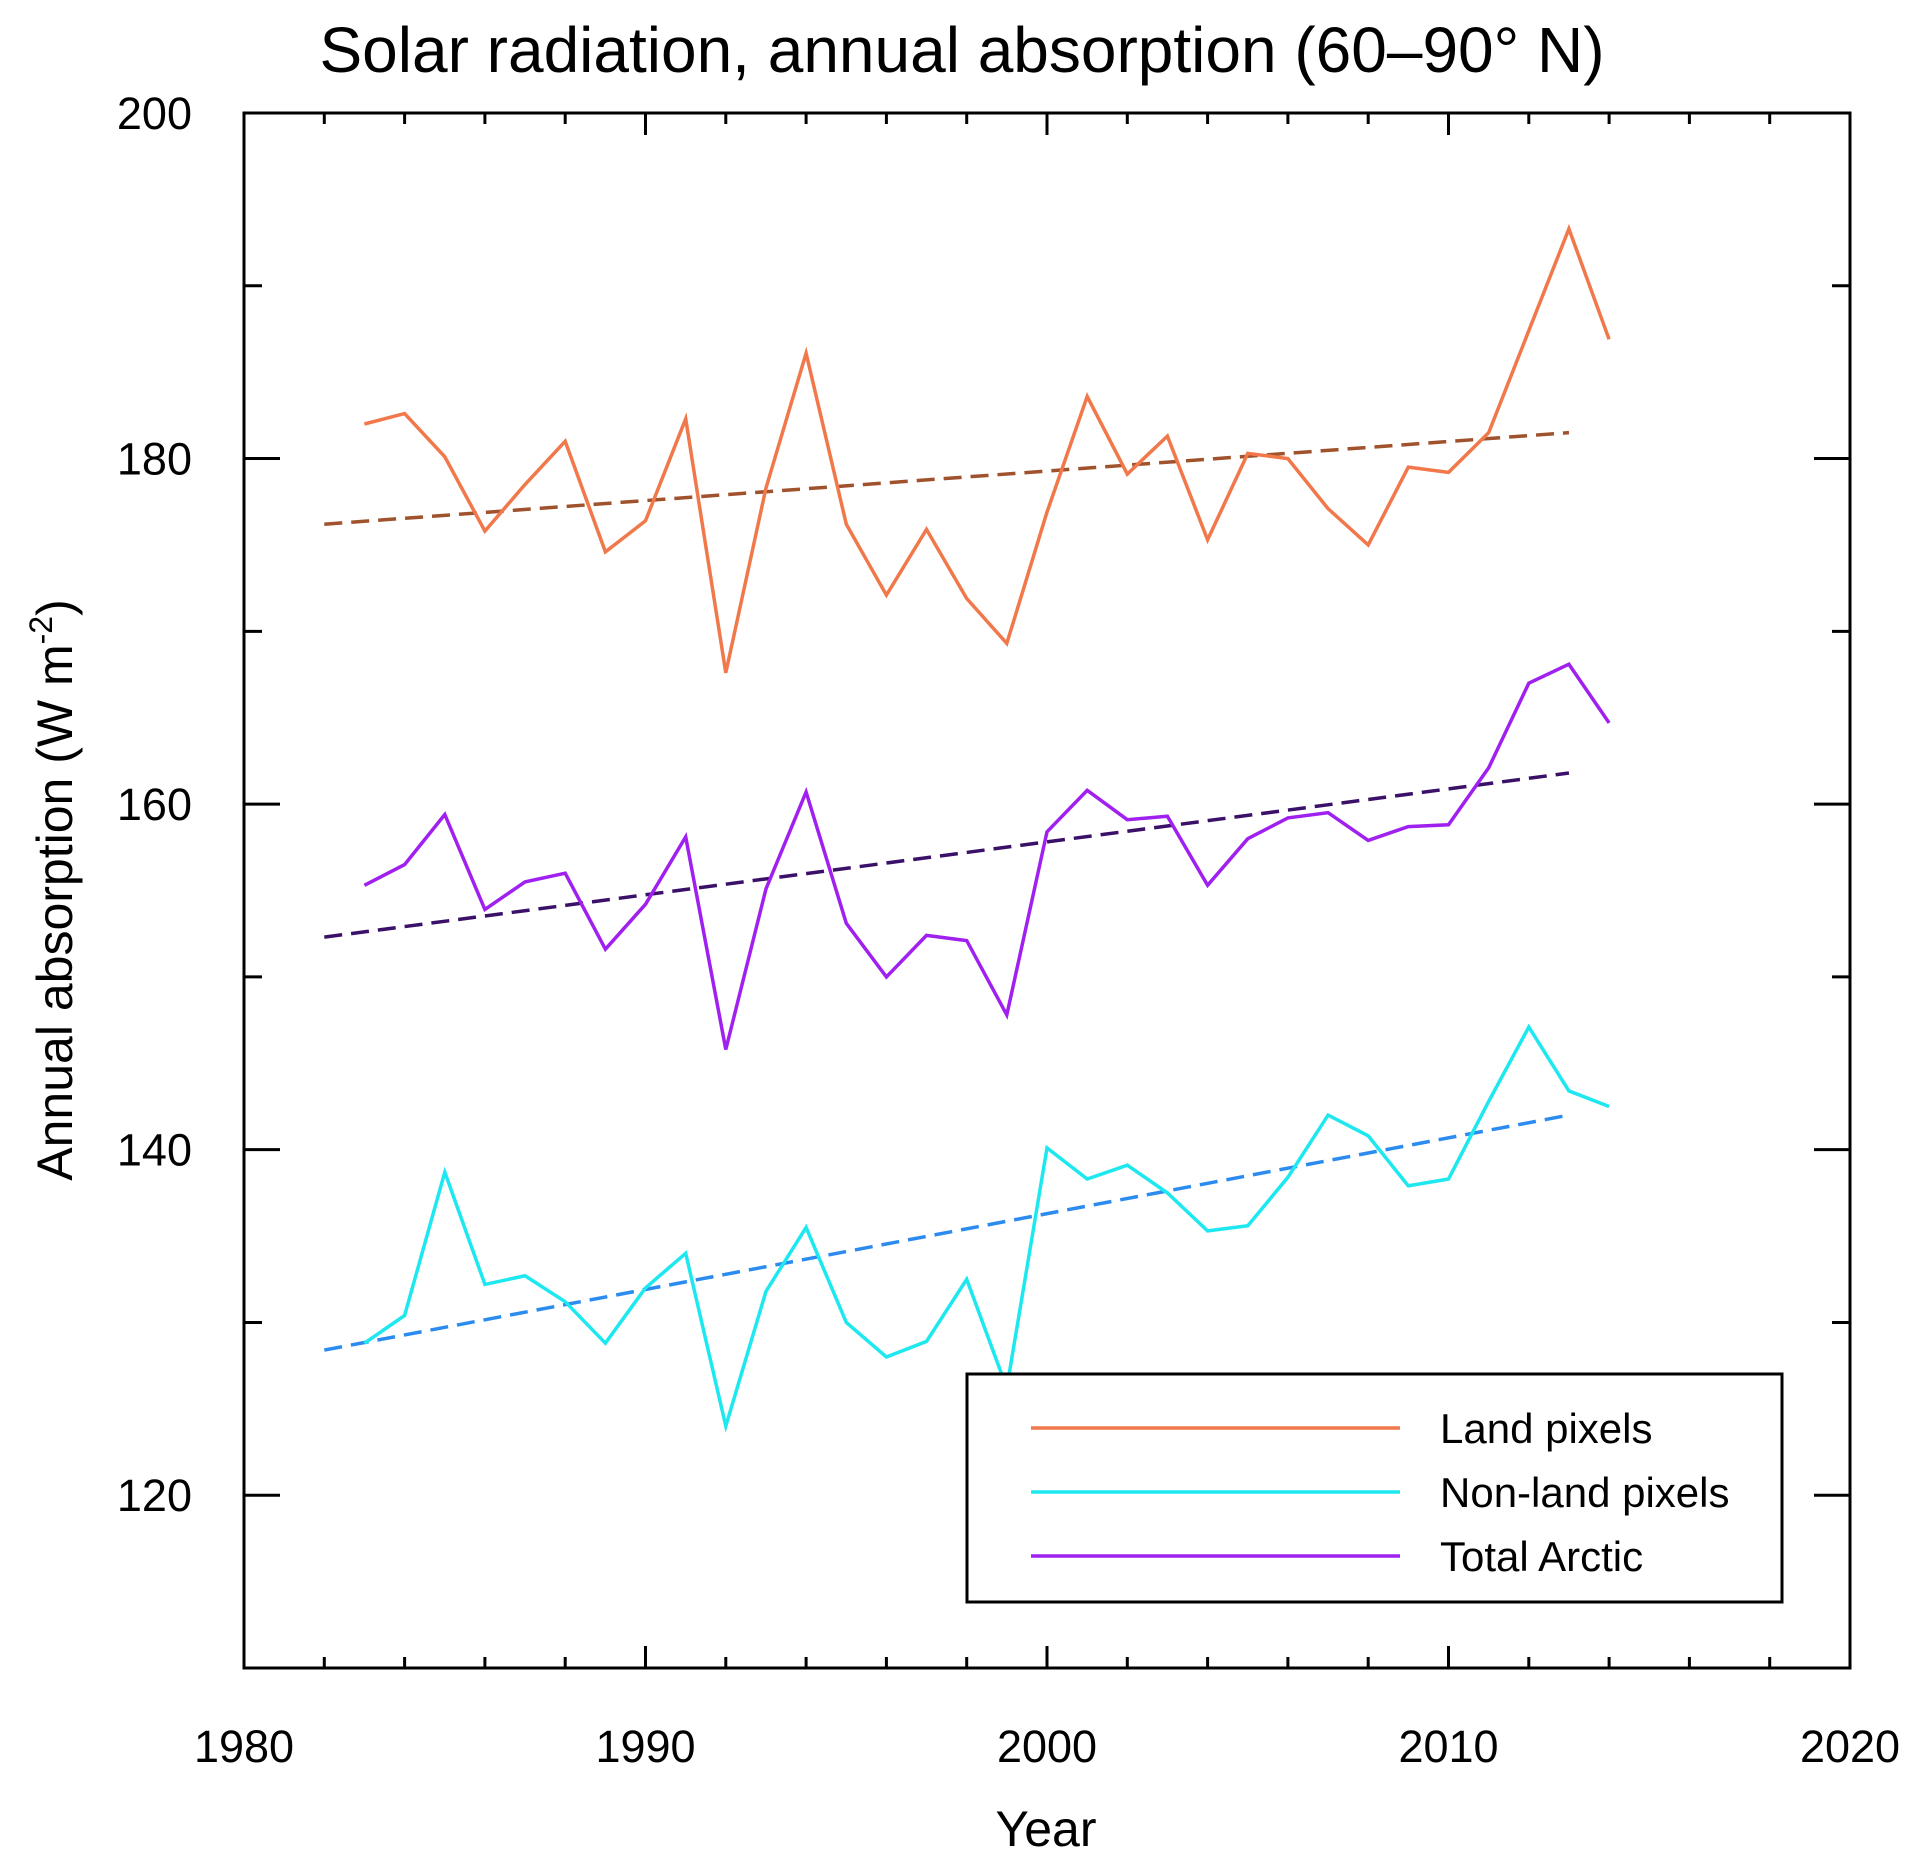  I want to click on y-tick-label: 200, so click(154, 113).